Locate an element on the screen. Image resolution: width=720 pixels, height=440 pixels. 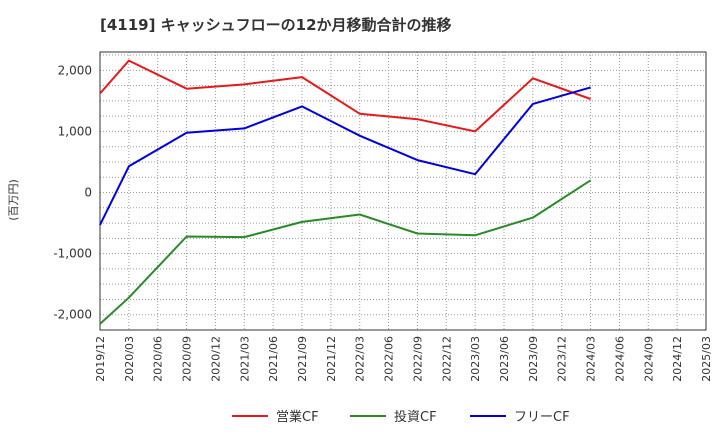
x-tick-label: 2020/03 is located at coordinates (129, 359).